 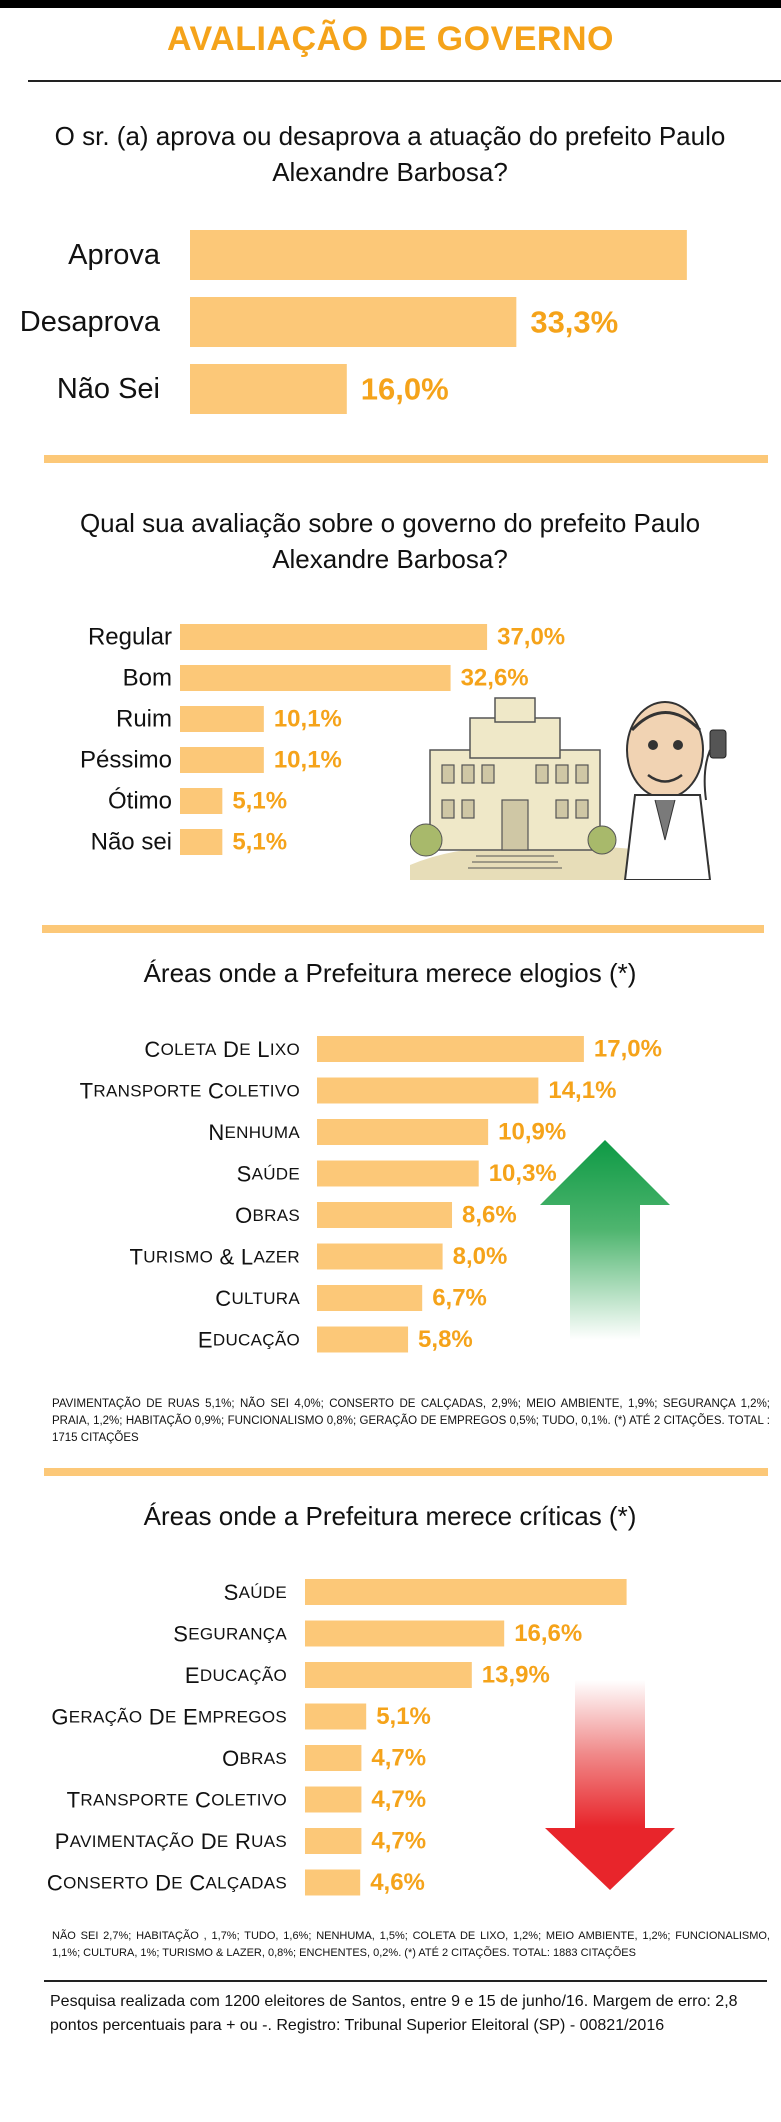 What do you see at coordinates (222, 760) in the screenshot?
I see `bar-pessimo` at bounding box center [222, 760].